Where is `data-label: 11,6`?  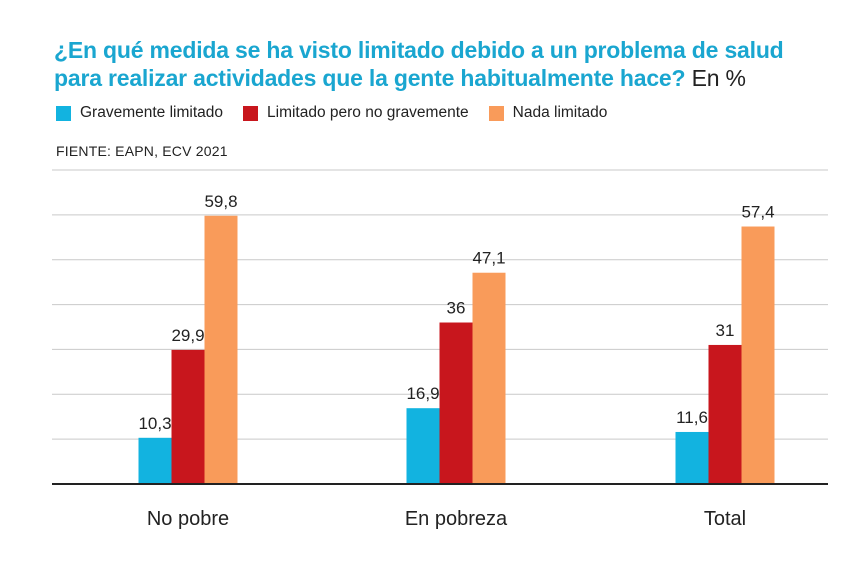
data-label: 11,6 is located at coordinates (692, 417).